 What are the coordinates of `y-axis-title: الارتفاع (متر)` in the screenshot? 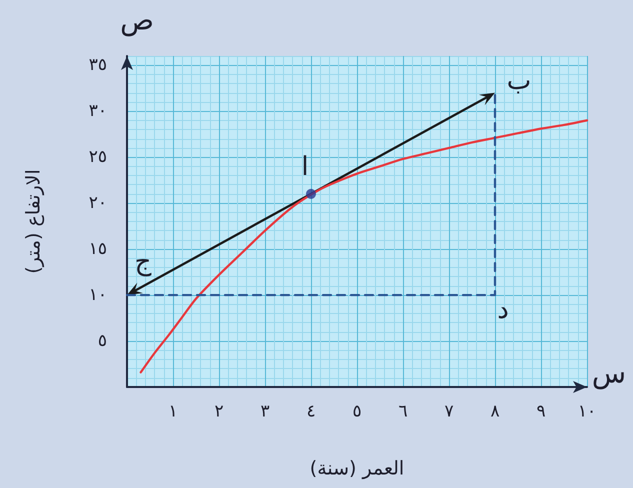 It's located at (33, 221).